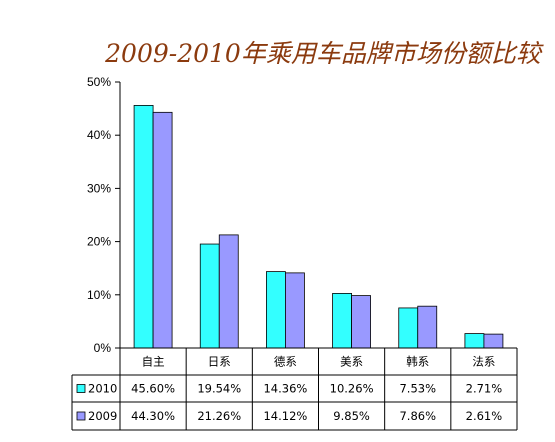 This screenshot has height=442, width=555. What do you see at coordinates (219, 416) in the screenshot?
I see `data-label-2009: 21.26%` at bounding box center [219, 416].